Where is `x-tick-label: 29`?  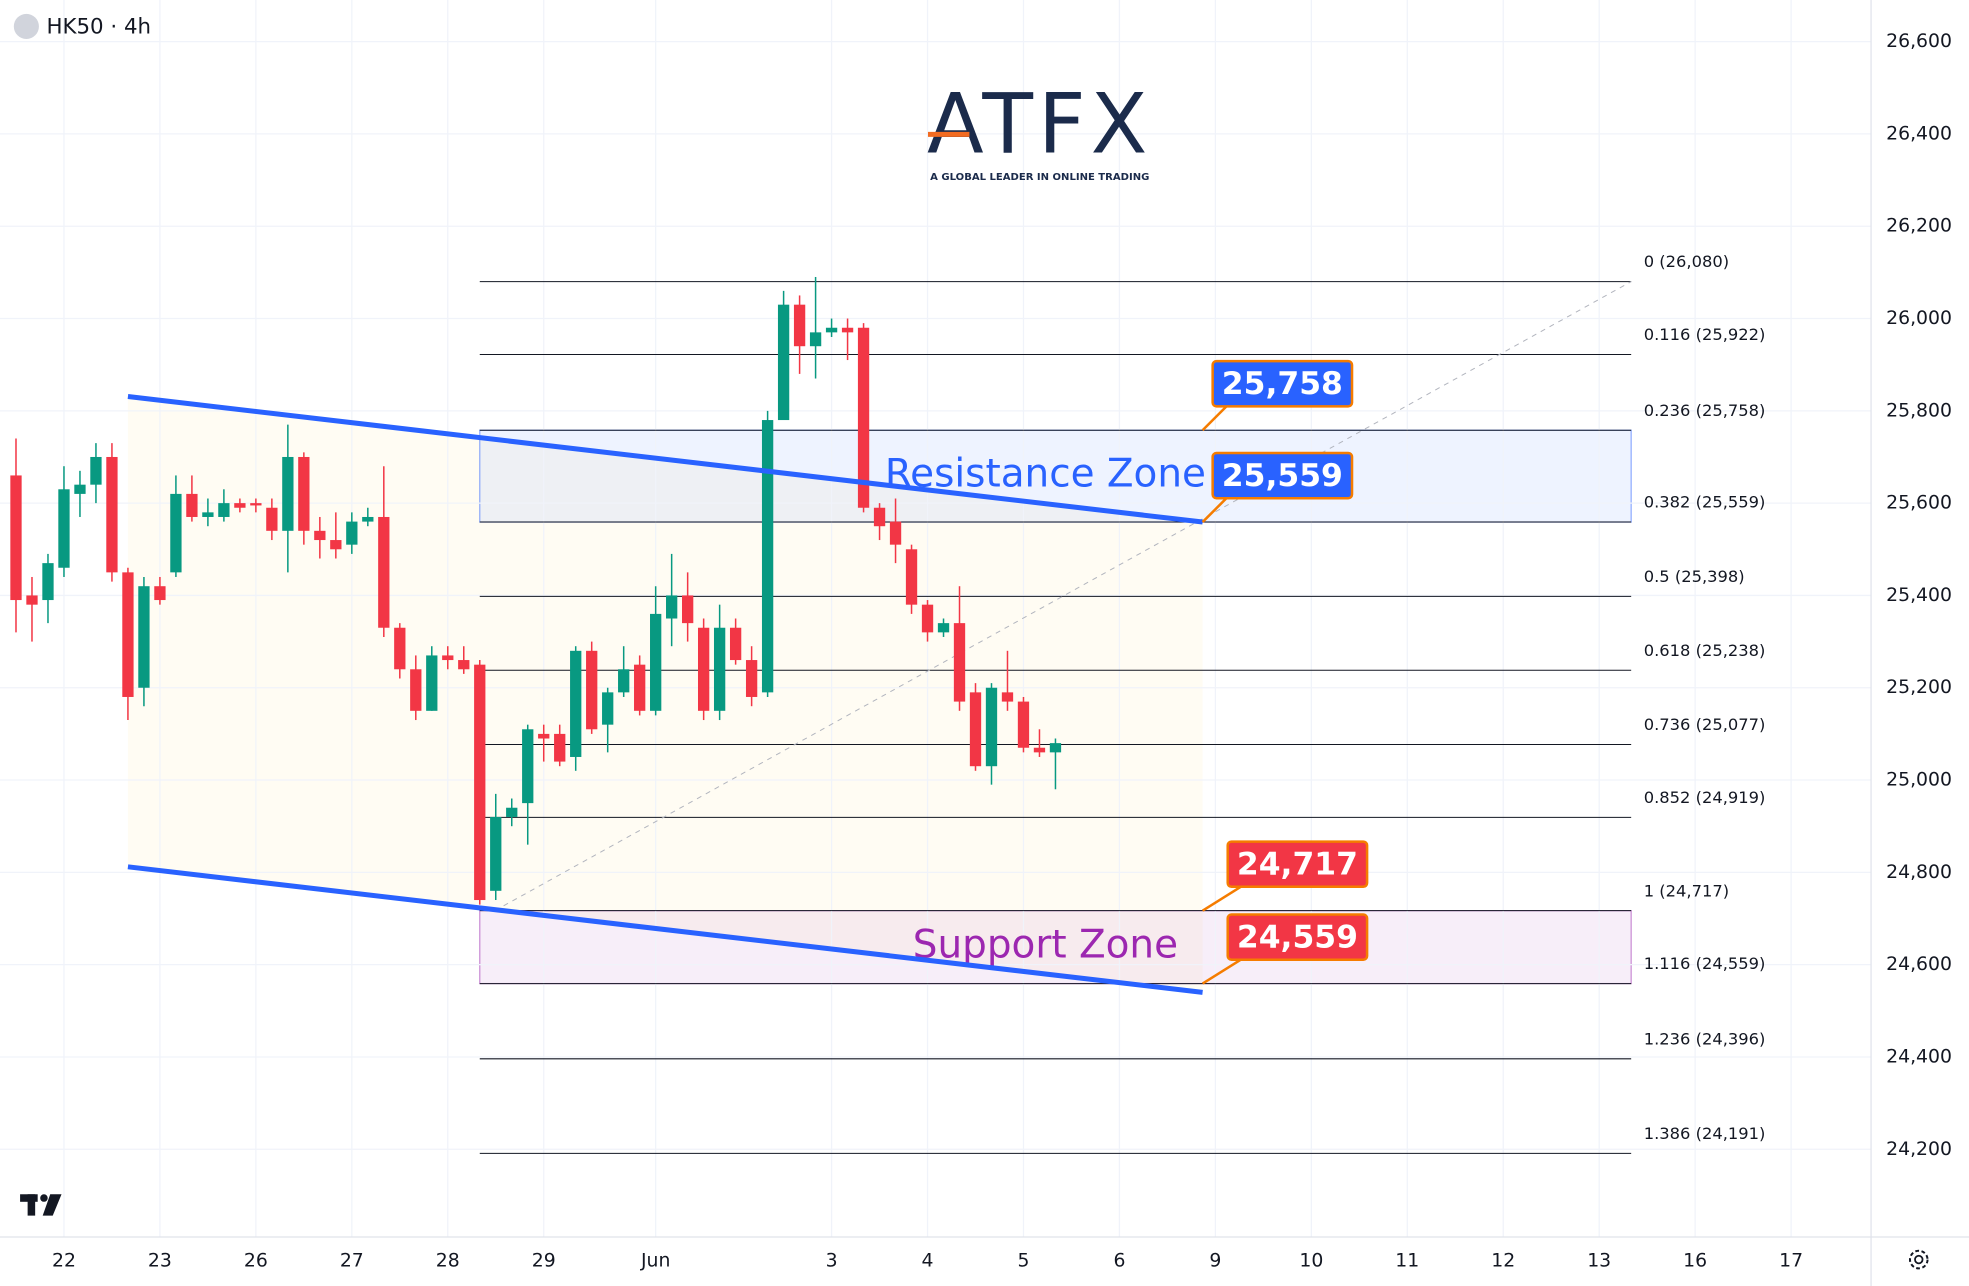
x-tick-label: 29 is located at coordinates (544, 1260).